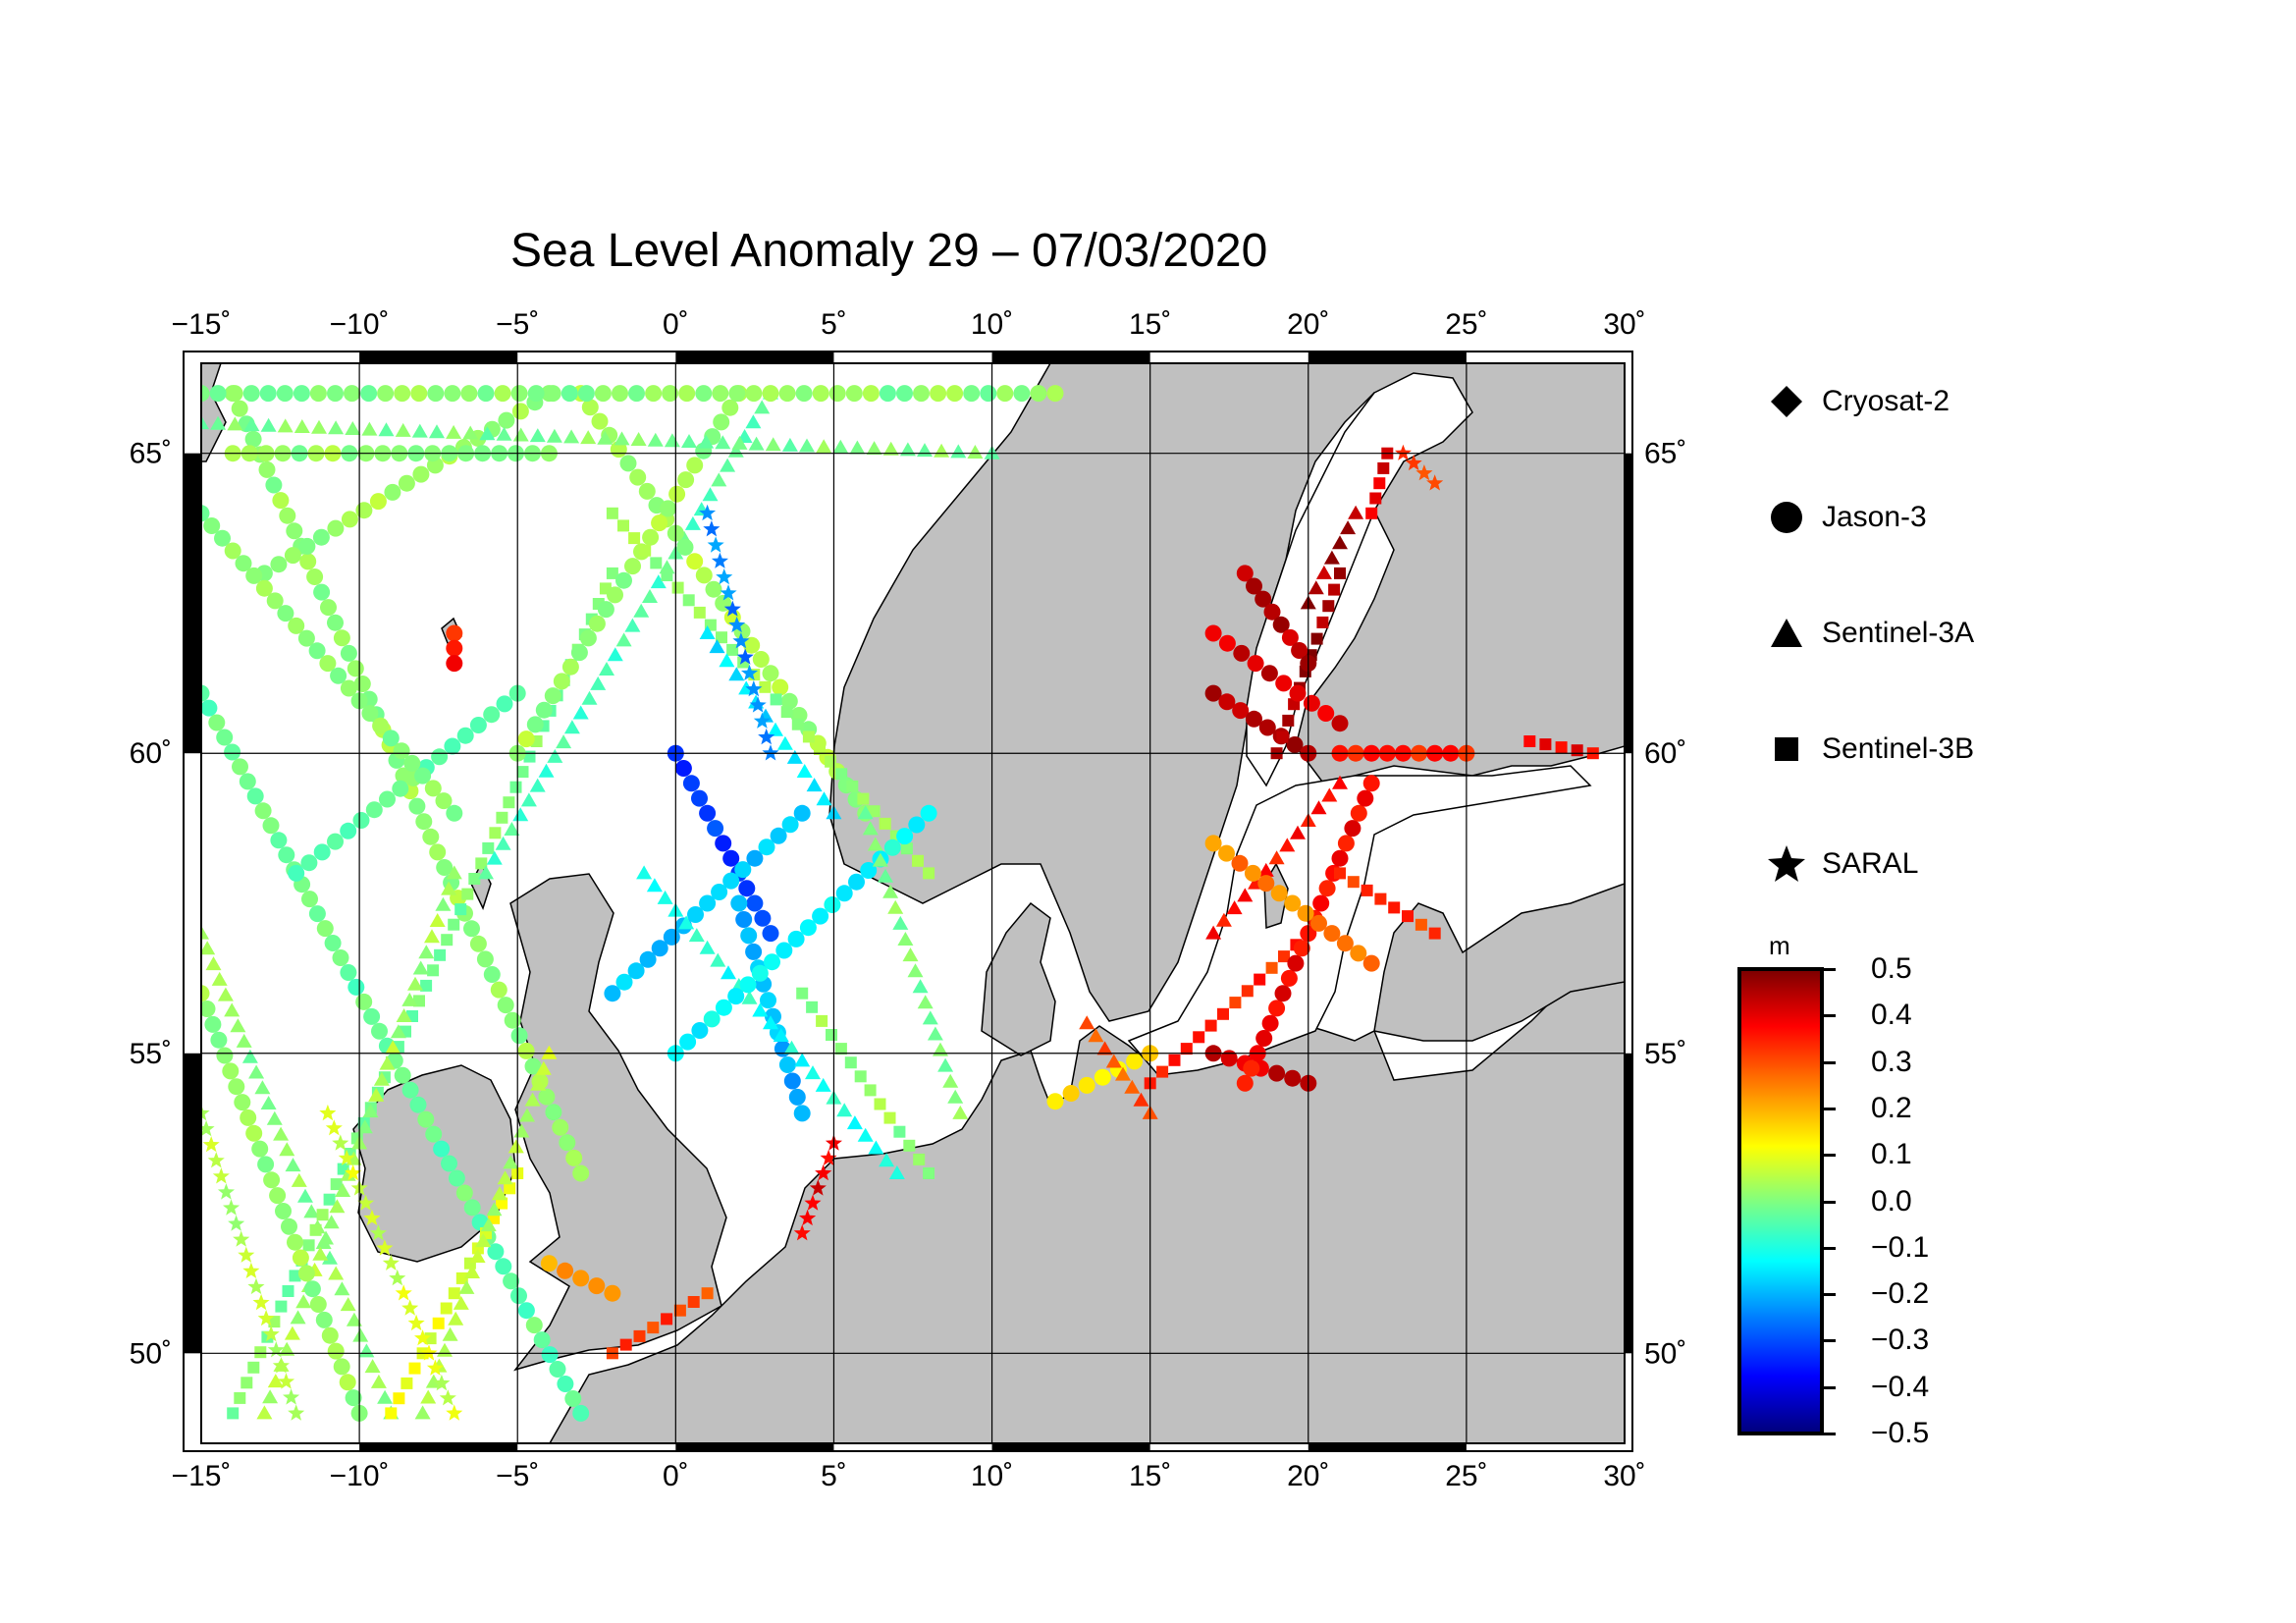 The width and height of the screenshot is (2296, 1623). What do you see at coordinates (1308, 1476) in the screenshot?
I see `lon-tick-label: 20˚` at bounding box center [1308, 1476].